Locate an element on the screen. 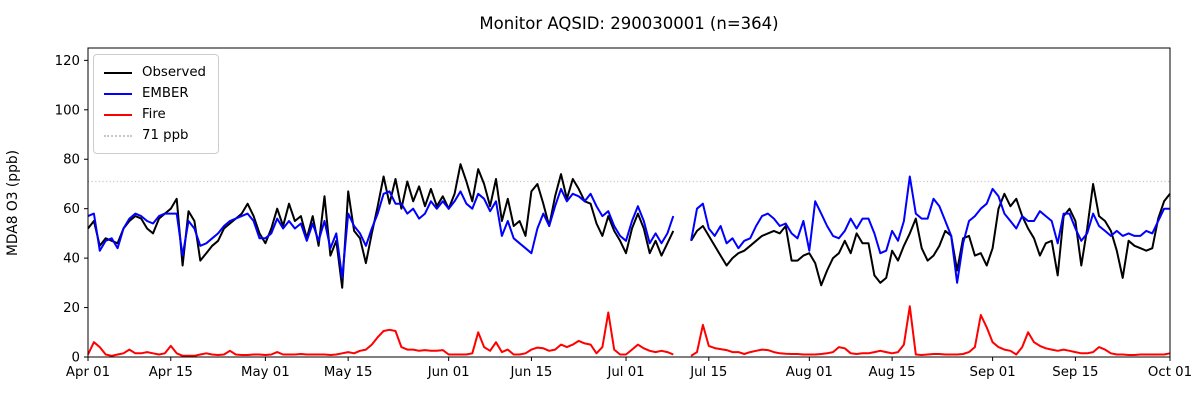 The image size is (1200, 400). legend-label: Fire is located at coordinates (154, 114).